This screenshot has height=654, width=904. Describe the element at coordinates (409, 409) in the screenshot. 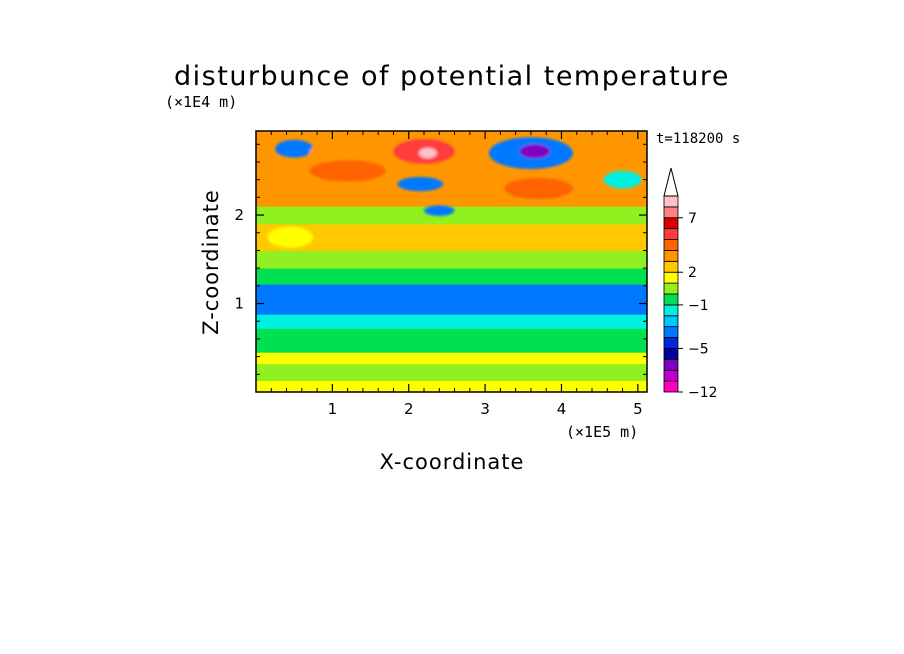

I see `x-tick-label: 2` at that location.